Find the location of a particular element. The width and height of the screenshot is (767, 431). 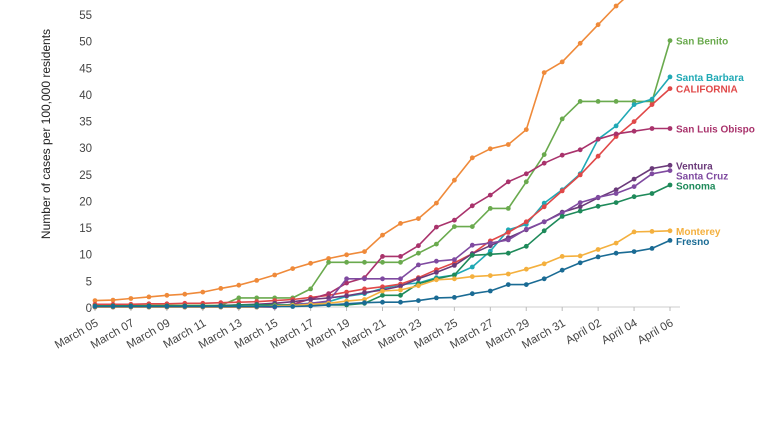

x-tick-label: April 06 is located at coordinates (656, 332).